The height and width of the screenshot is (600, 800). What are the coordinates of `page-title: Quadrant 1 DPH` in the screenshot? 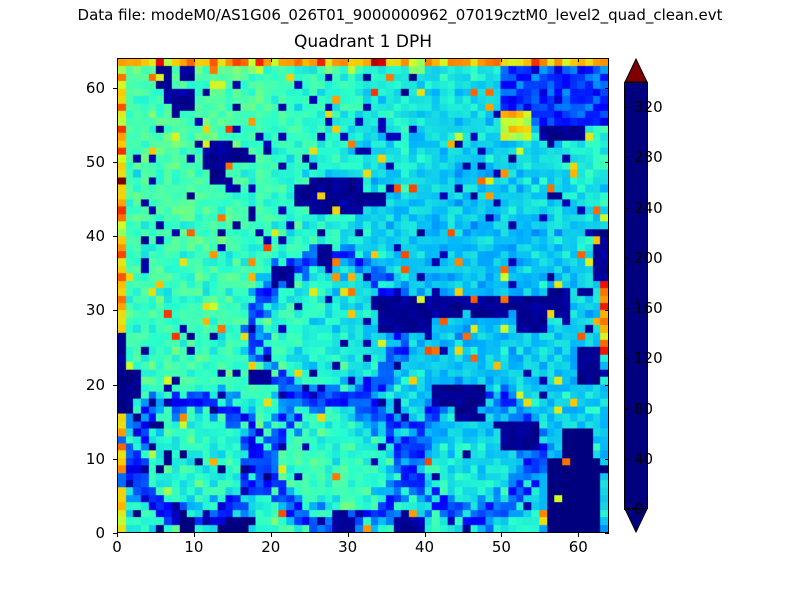 It's located at (363, 42).